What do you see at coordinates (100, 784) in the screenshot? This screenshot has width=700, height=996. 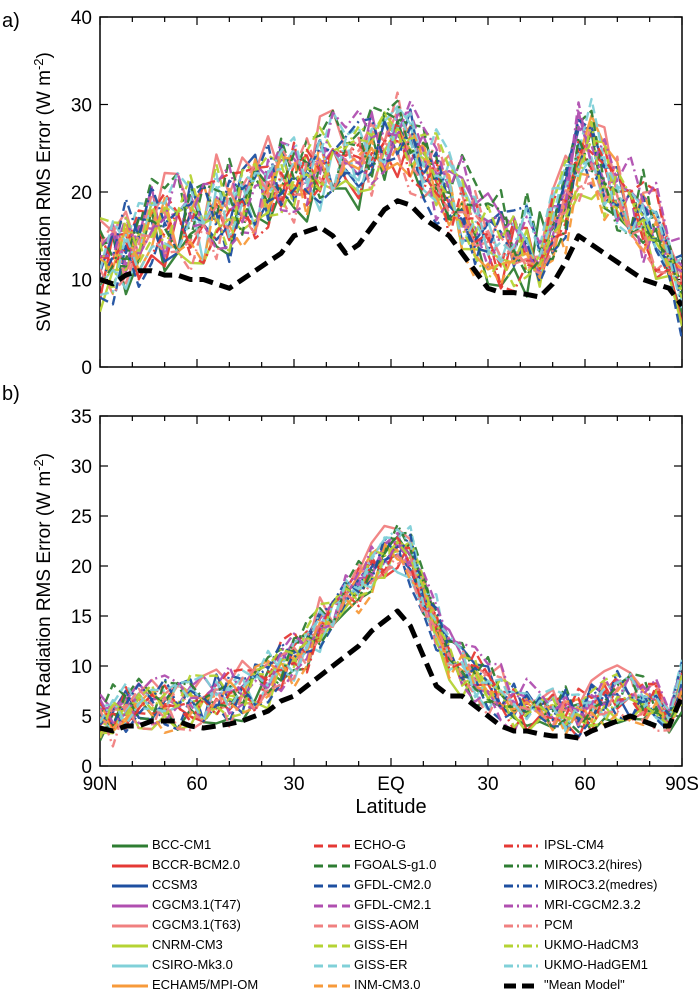 I see `x-tick-label: 90N` at bounding box center [100, 784].